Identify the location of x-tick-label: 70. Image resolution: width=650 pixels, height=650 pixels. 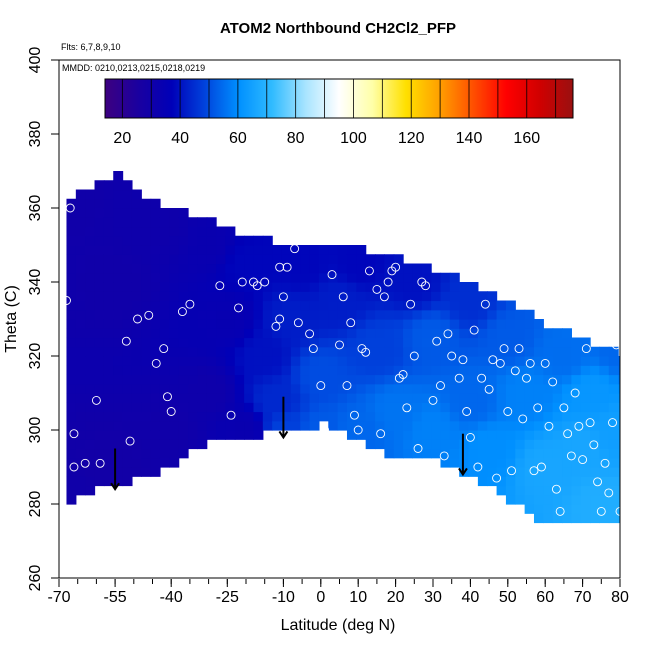
(583, 597).